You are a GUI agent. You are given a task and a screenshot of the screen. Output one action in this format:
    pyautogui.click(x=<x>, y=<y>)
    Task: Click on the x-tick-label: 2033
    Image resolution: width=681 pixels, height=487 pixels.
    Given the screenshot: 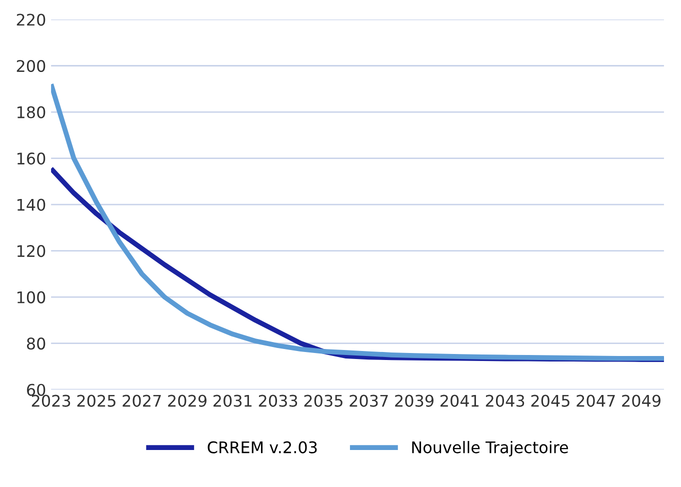 What is the action you would take?
    pyautogui.click(x=278, y=400)
    